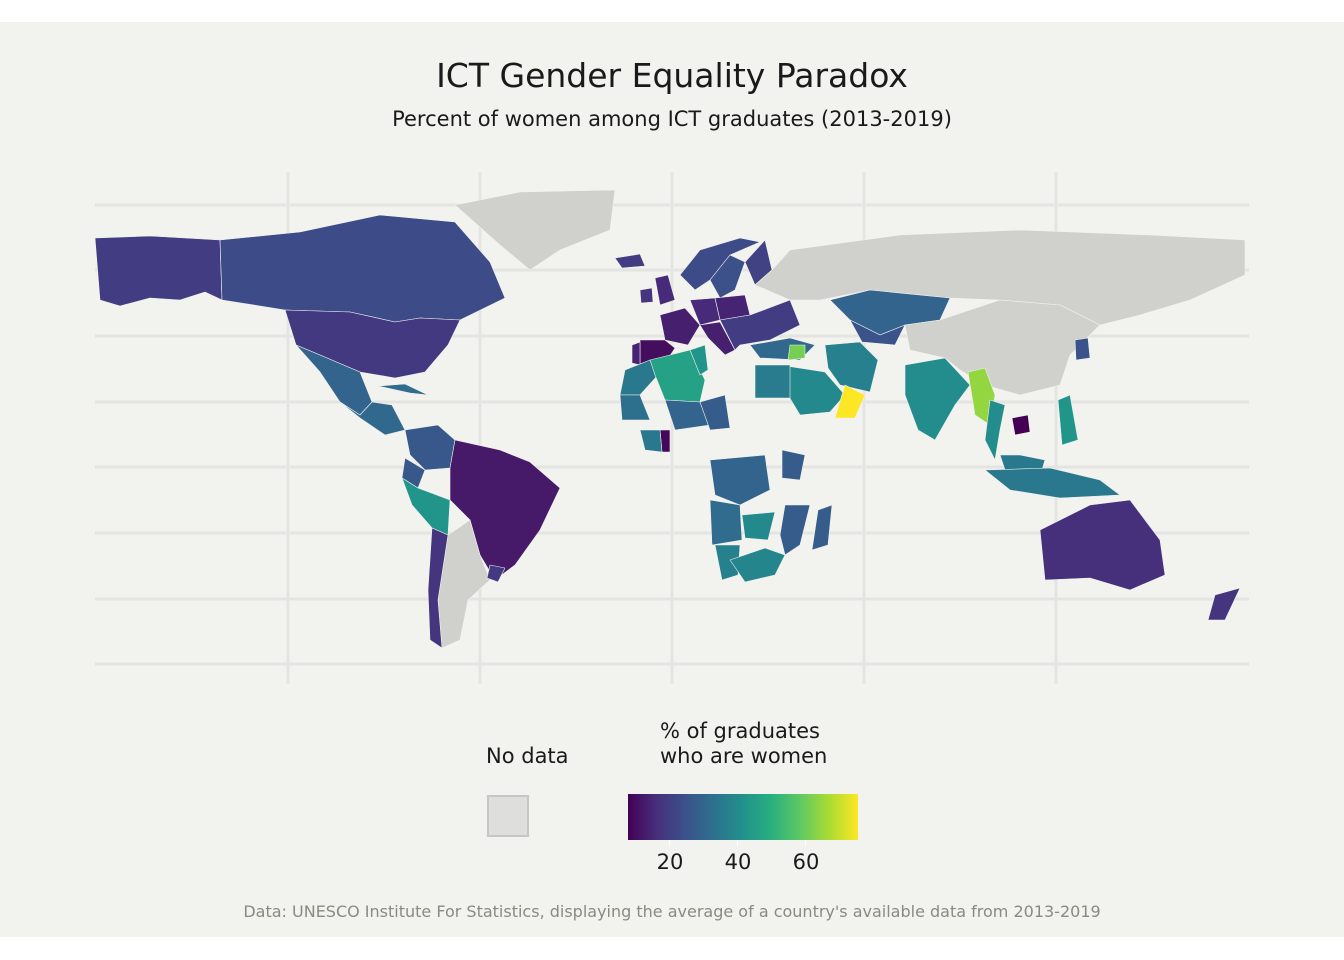 This screenshot has height=960, width=1344. Describe the element at coordinates (438, 588) in the screenshot. I see `region-chile` at that location.